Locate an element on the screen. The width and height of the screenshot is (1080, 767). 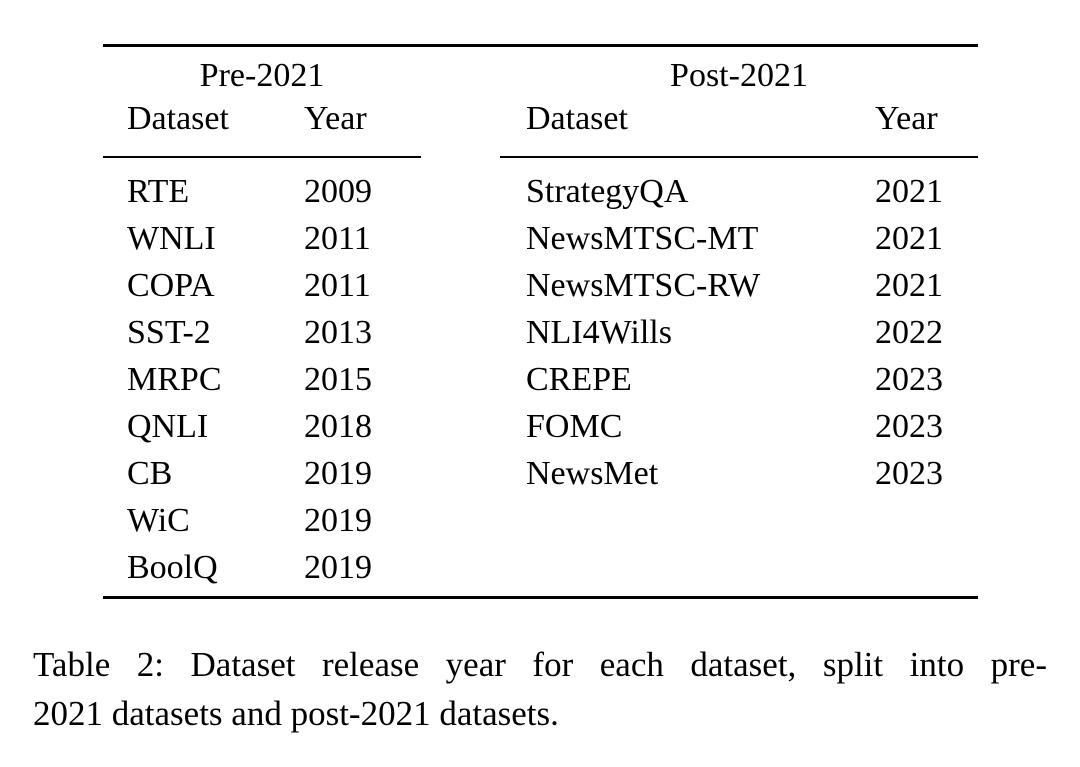
table-row: BoolQ 2019 is located at coordinates (274, 567).